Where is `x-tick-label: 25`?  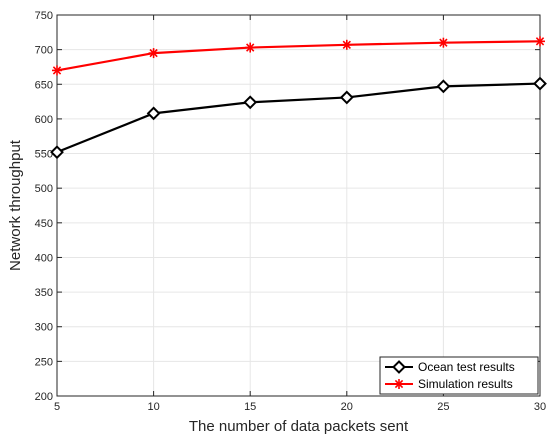 x-tick-label: 25 is located at coordinates (443, 407).